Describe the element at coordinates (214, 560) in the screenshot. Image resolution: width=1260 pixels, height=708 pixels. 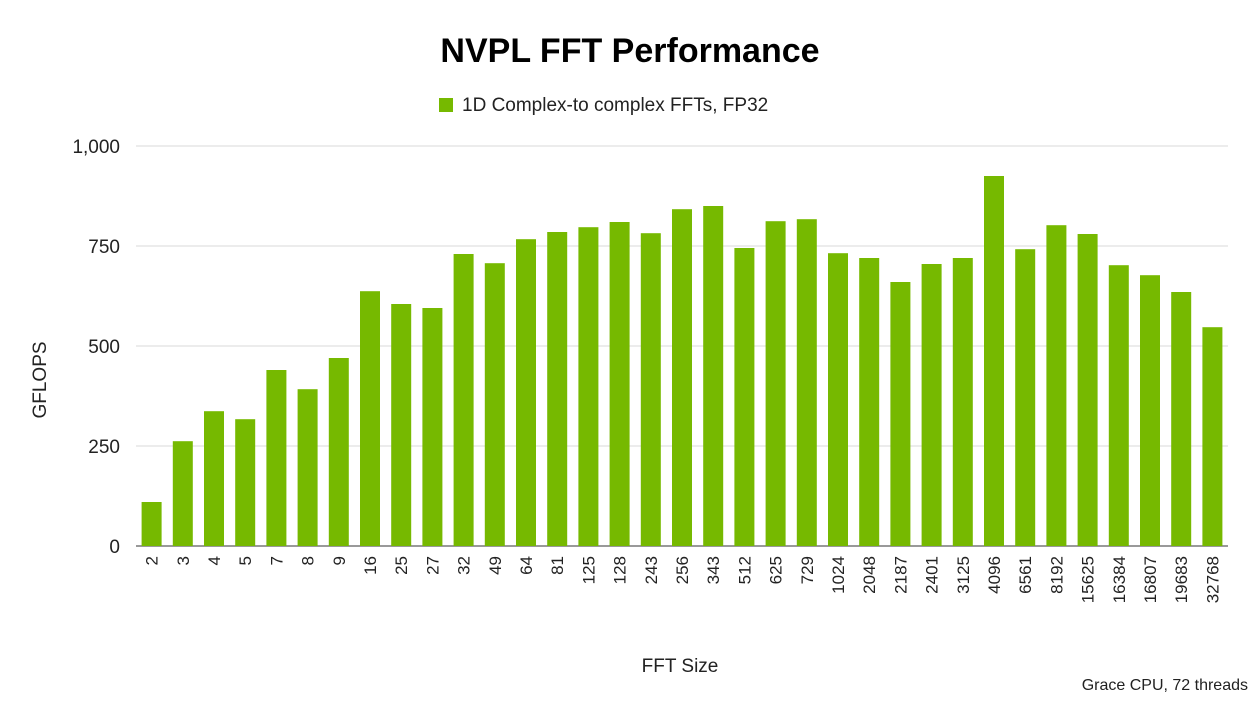
I see `x-tick-label: 4` at that location.